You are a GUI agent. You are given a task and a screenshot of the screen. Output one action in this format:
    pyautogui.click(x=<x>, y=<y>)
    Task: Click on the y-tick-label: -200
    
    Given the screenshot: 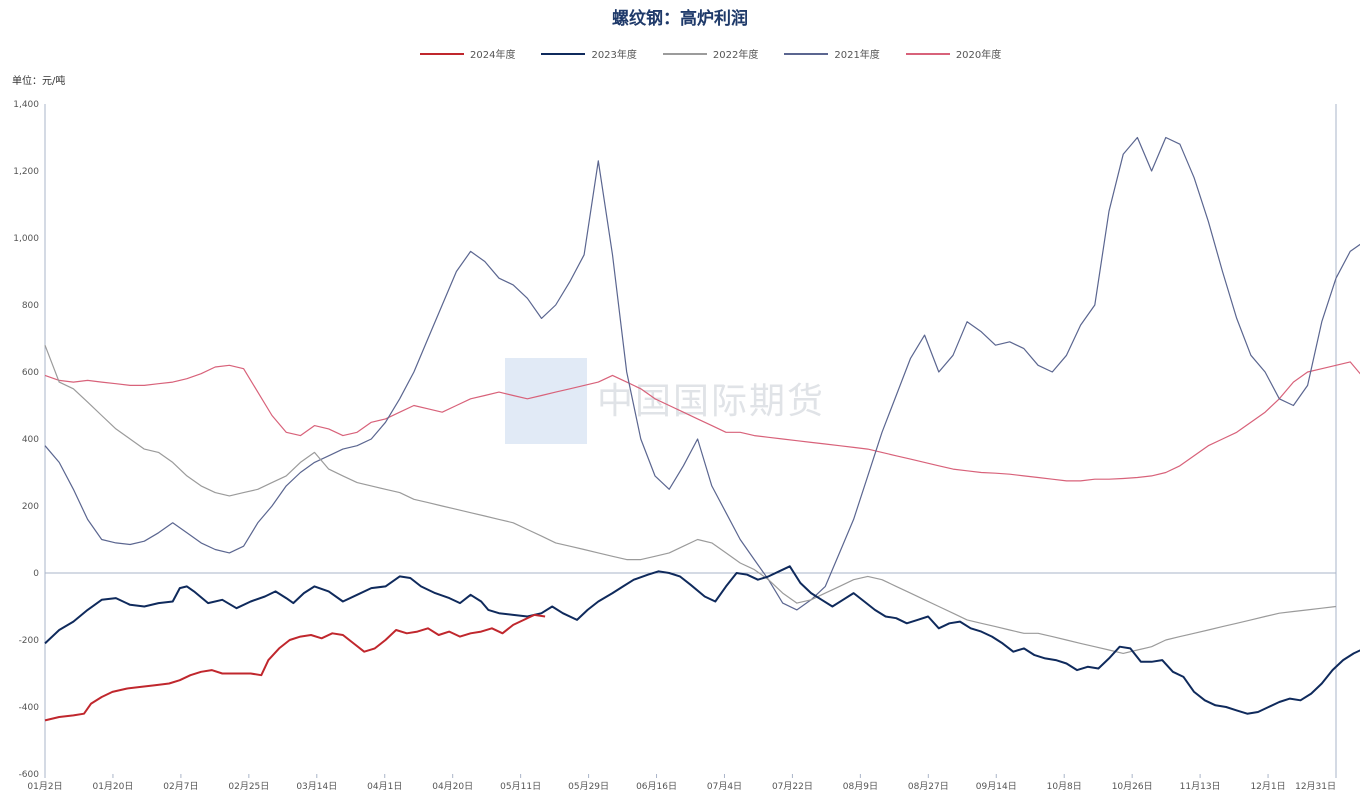 What is the action you would take?
    pyautogui.click(x=29, y=641)
    